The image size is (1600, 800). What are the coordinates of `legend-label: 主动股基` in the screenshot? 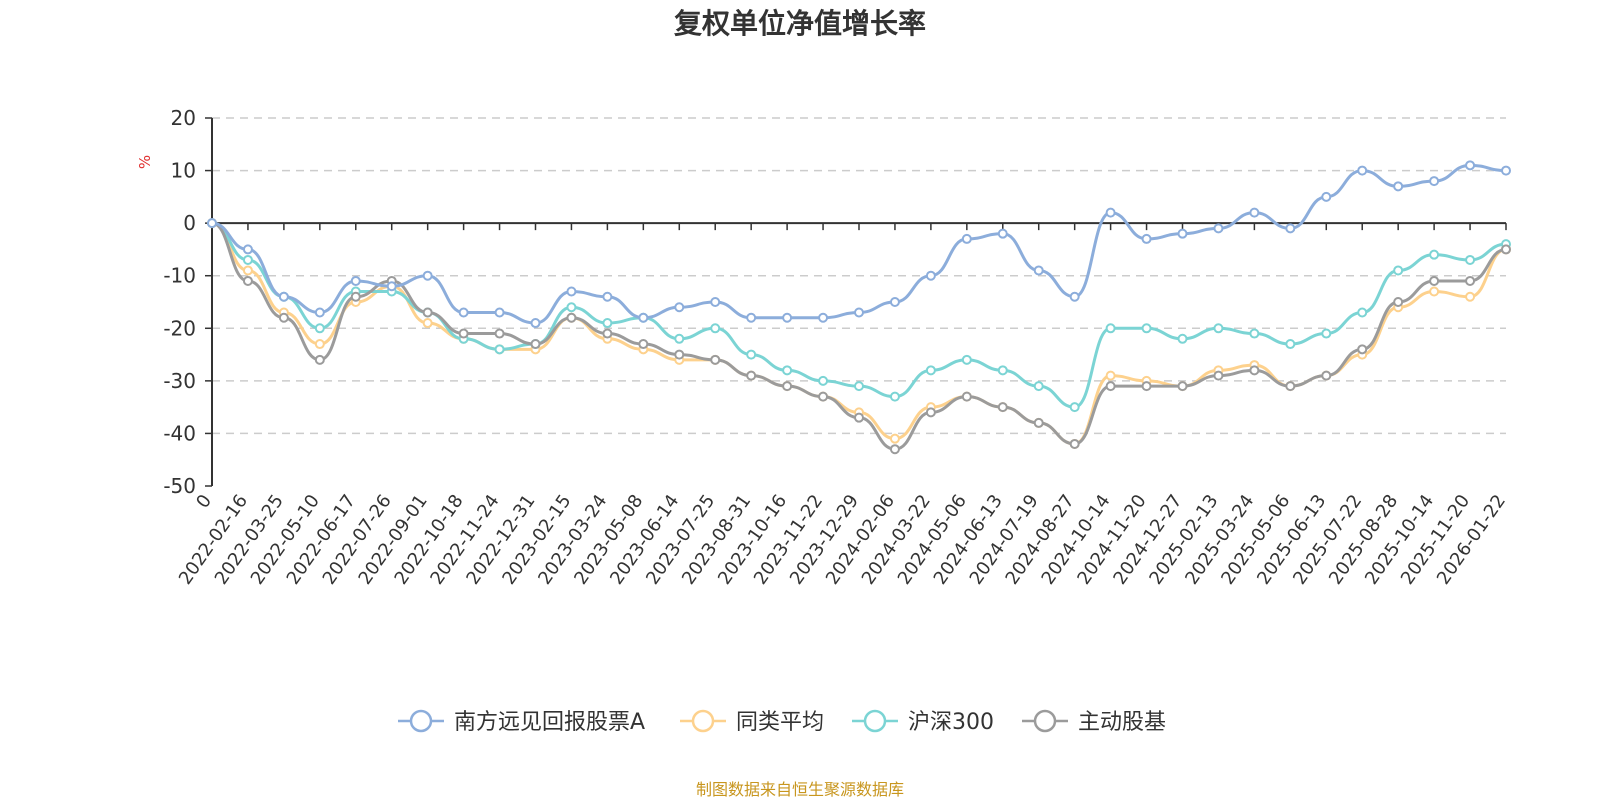 It's located at (1122, 722).